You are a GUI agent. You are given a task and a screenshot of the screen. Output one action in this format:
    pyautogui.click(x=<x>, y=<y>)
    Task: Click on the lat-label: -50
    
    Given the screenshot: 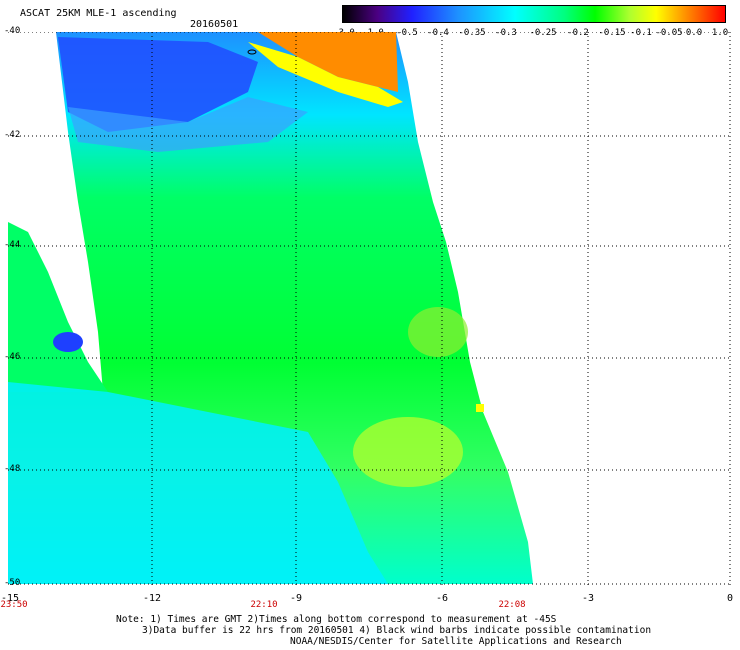 What is the action you would take?
    pyautogui.click(x=12, y=583)
    